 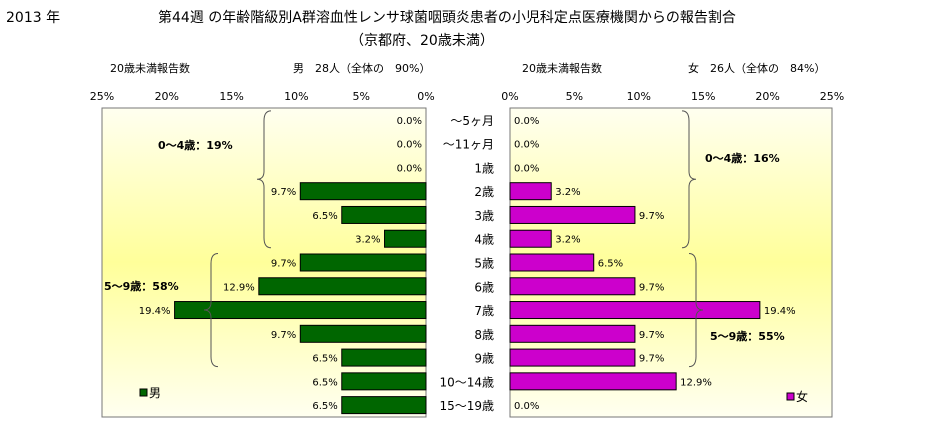 I want to click on right-tick-label: 15%, so click(x=703, y=96).